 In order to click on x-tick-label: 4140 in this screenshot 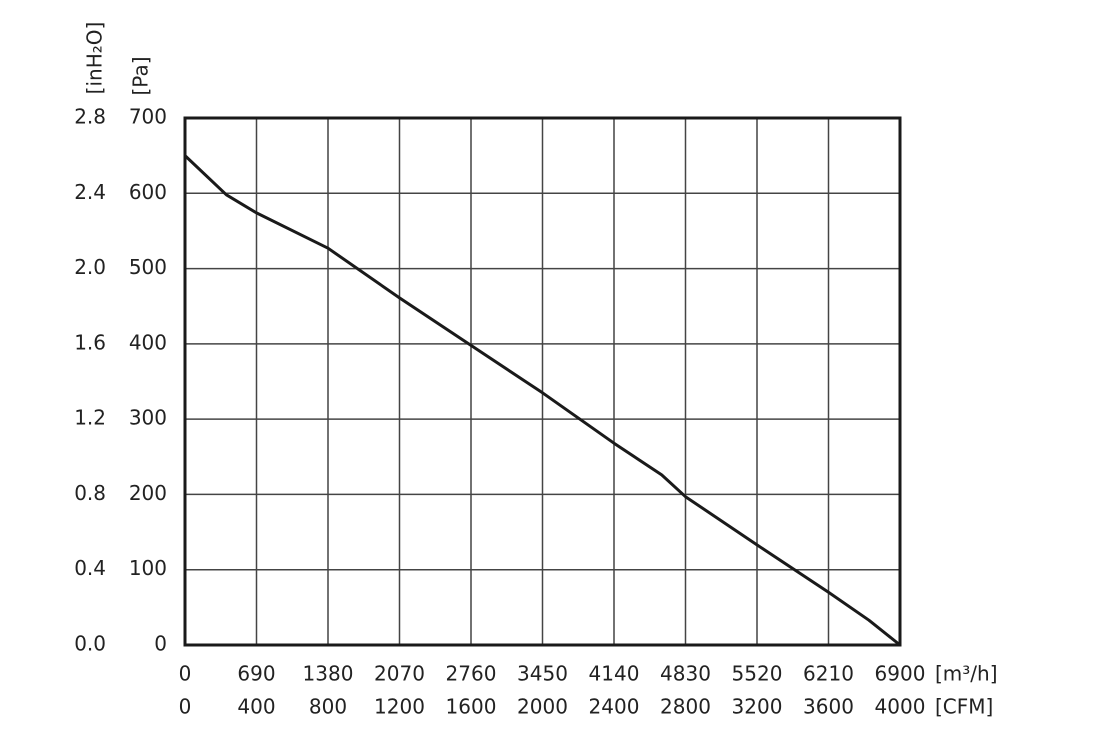, I will do `click(614, 674)`.